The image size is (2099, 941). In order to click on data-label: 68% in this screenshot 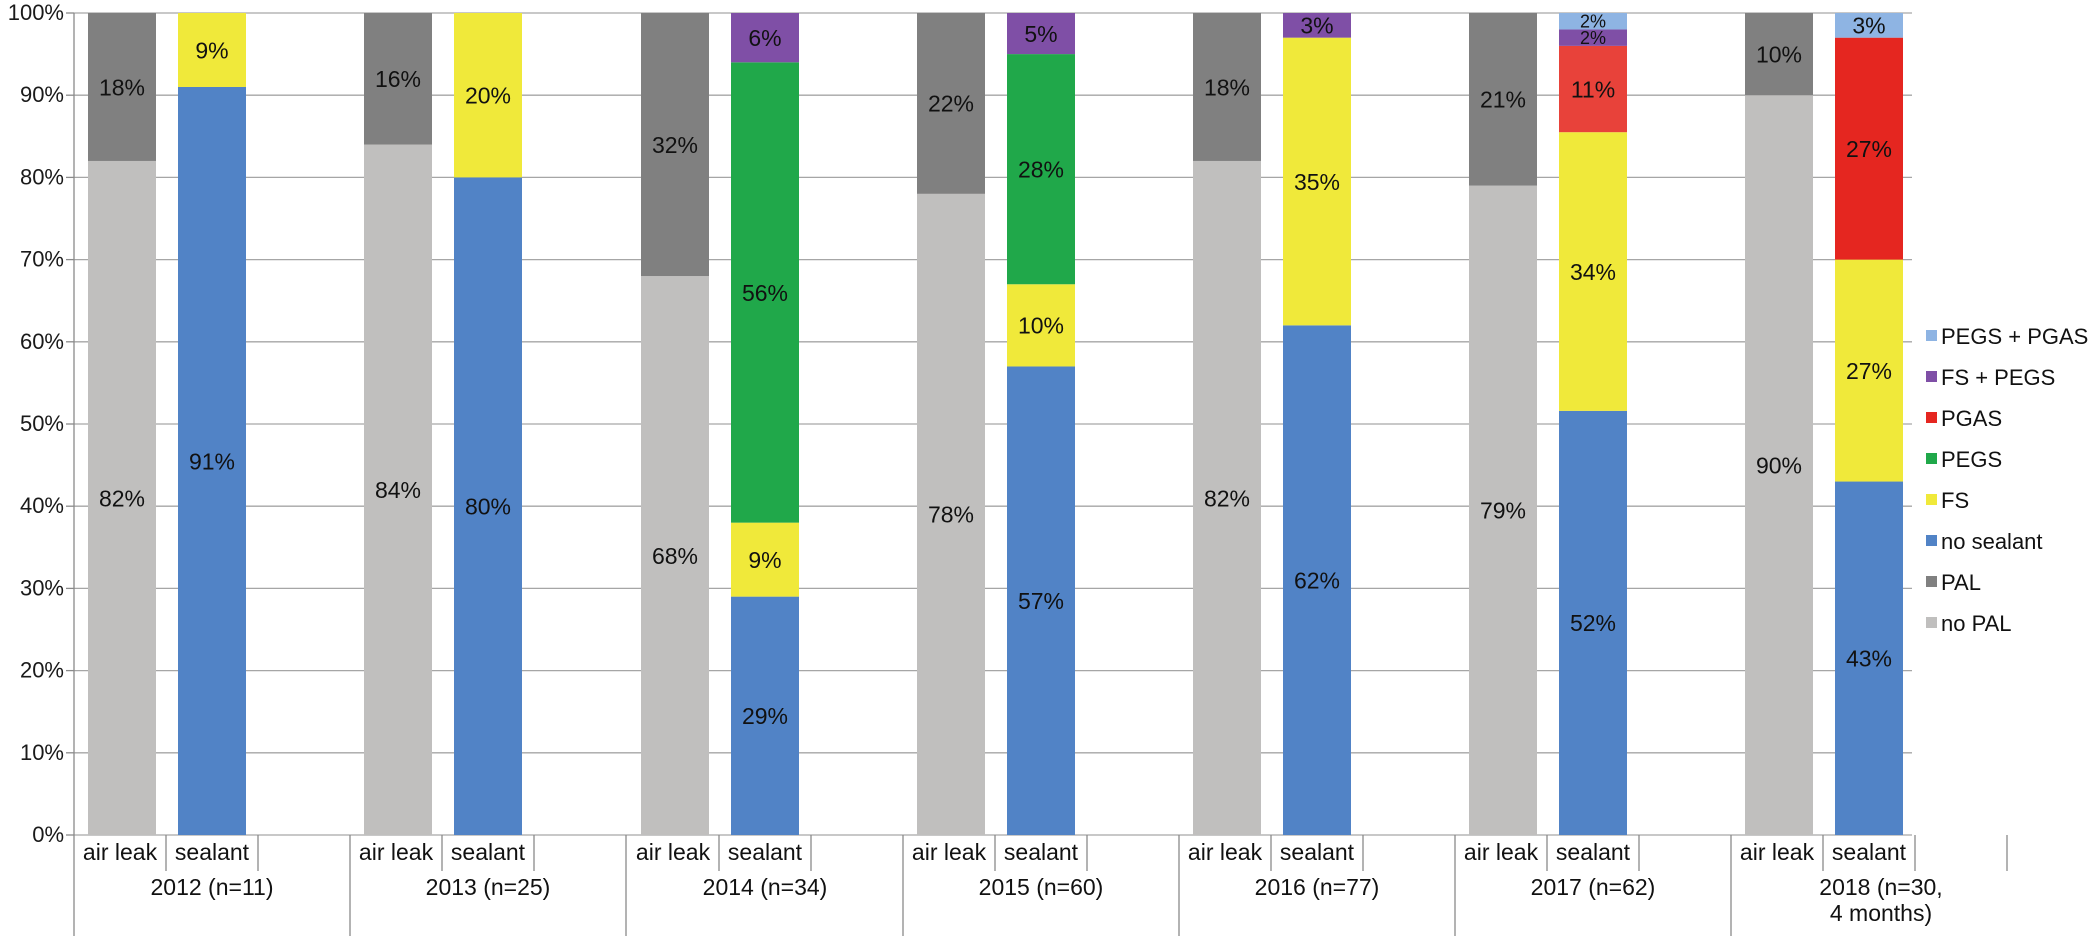, I will do `click(675, 556)`.